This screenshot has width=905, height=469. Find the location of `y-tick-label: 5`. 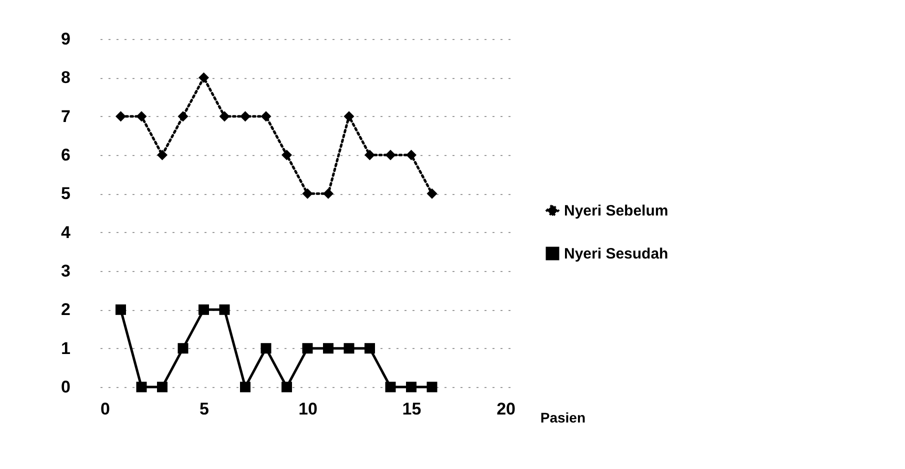

y-tick-label: 5 is located at coordinates (65, 194).